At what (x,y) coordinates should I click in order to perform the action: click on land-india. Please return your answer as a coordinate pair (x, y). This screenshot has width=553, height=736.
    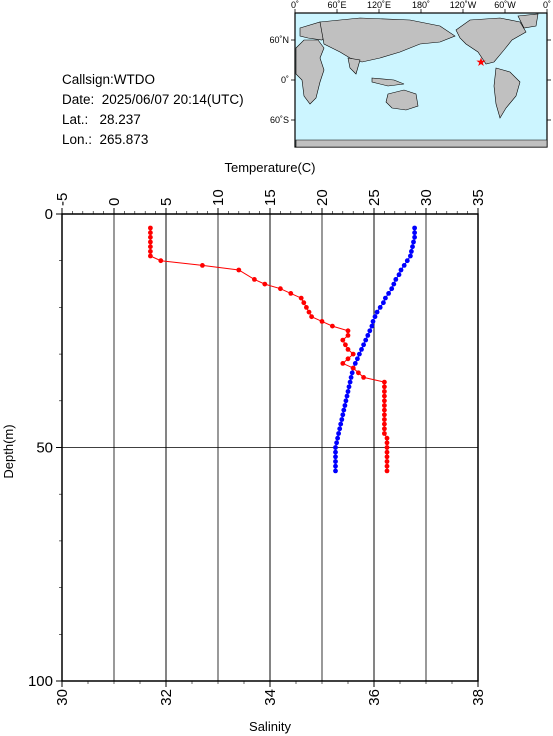
    Looking at the image, I should click on (354, 66).